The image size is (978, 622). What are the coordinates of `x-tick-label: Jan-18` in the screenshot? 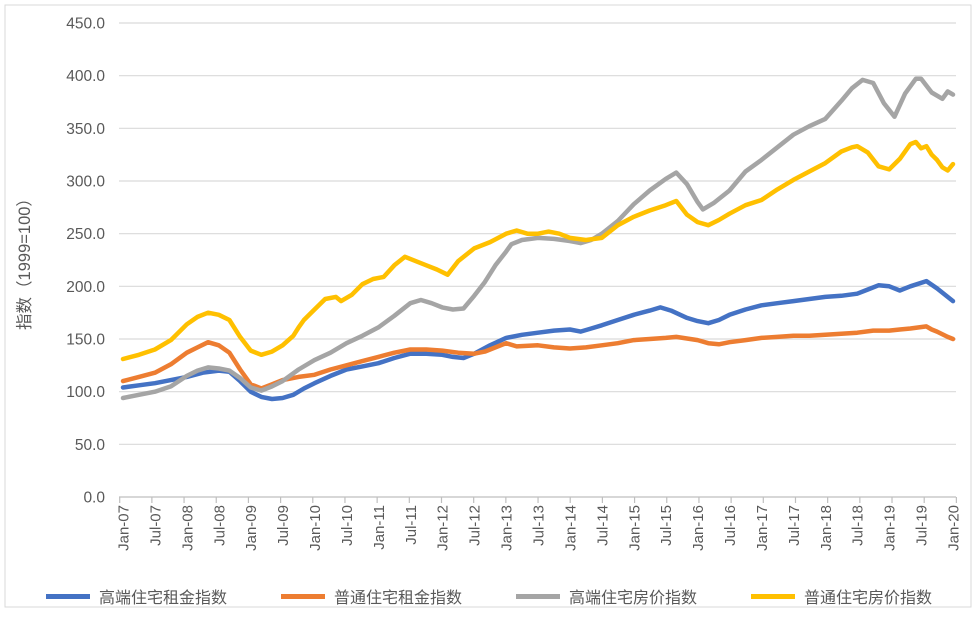 It's located at (826, 528).